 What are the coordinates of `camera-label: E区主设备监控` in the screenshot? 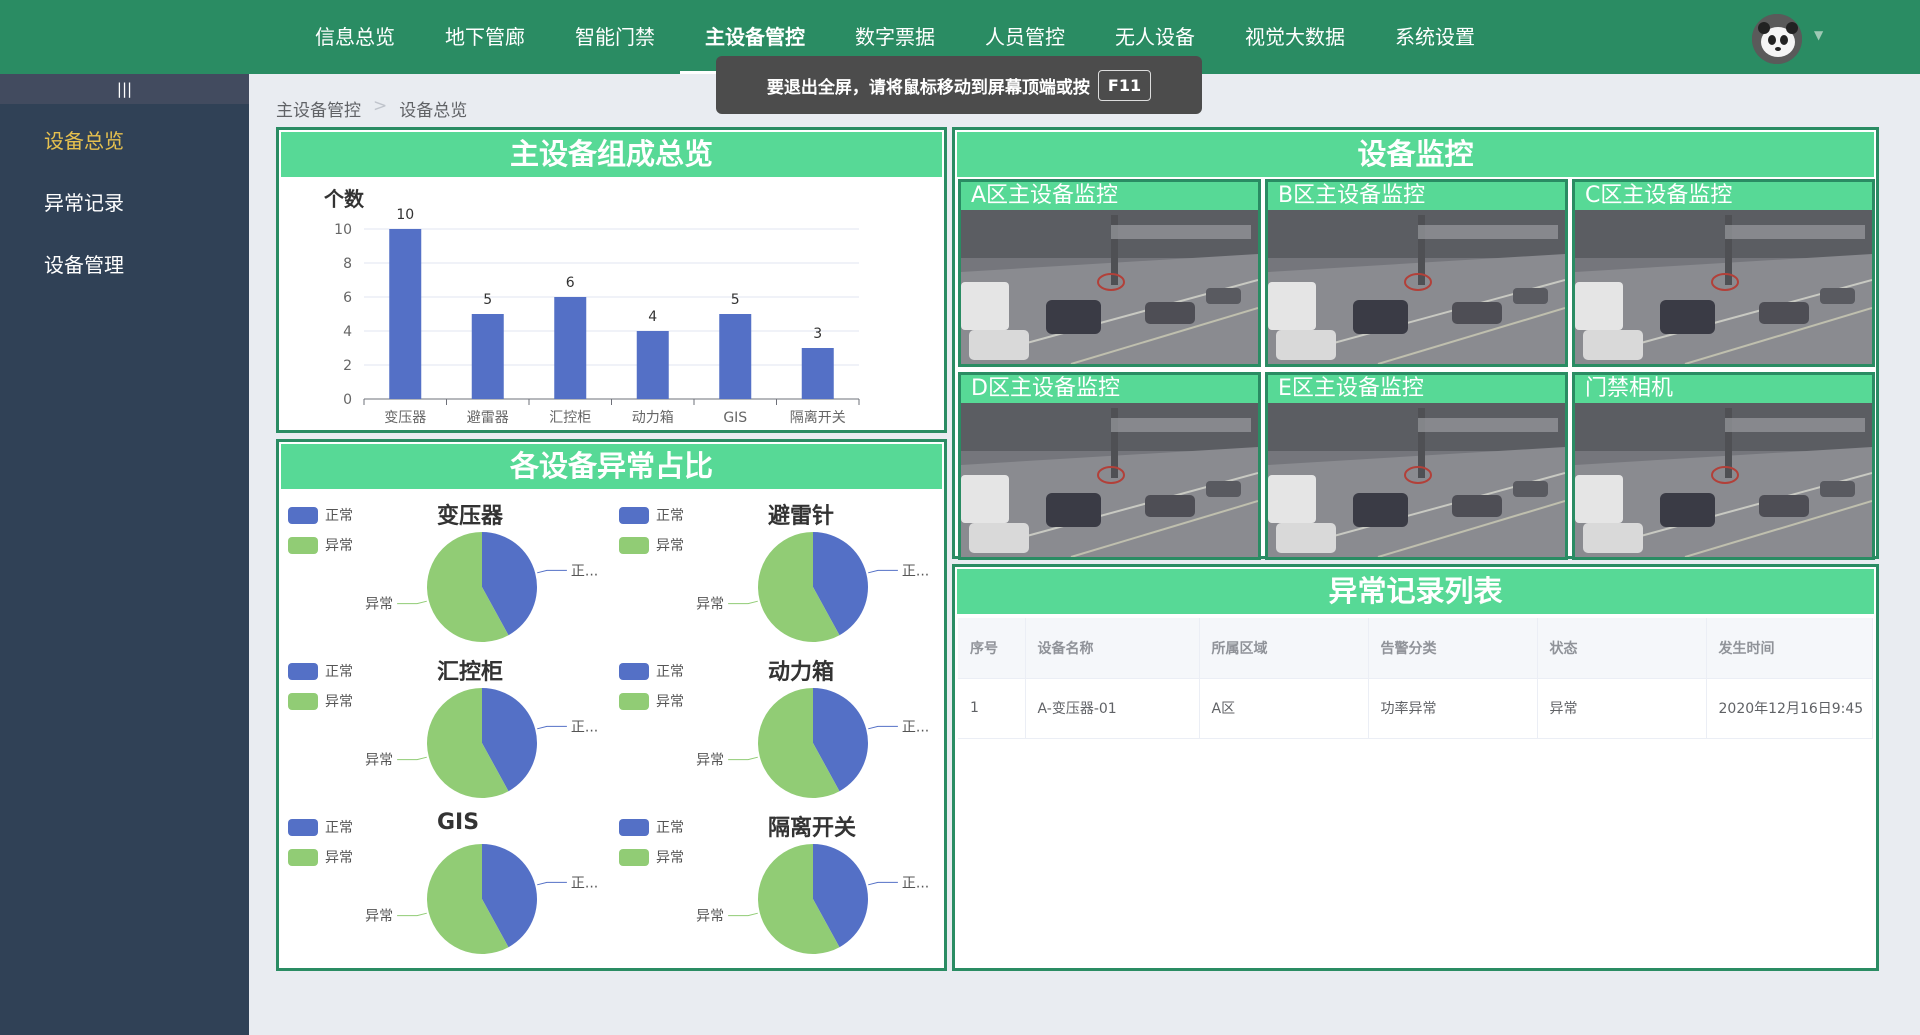 It's located at (1351, 388).